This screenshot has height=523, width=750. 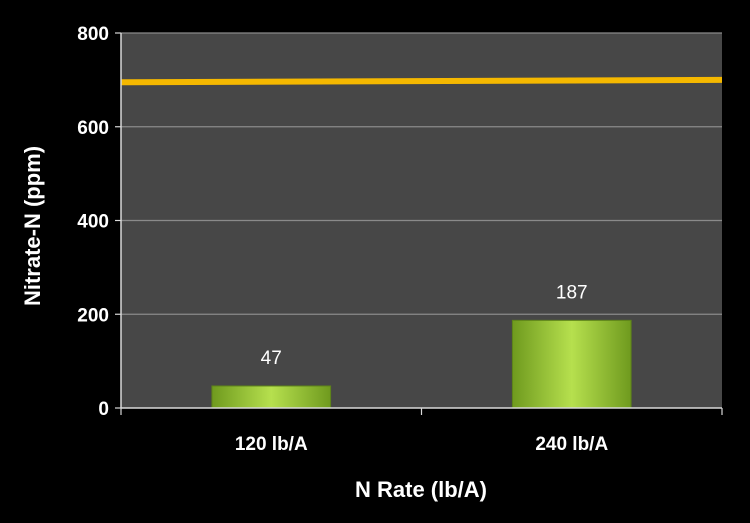 I want to click on y-axis-title: Nitrate-N (ppm), so click(x=32, y=226).